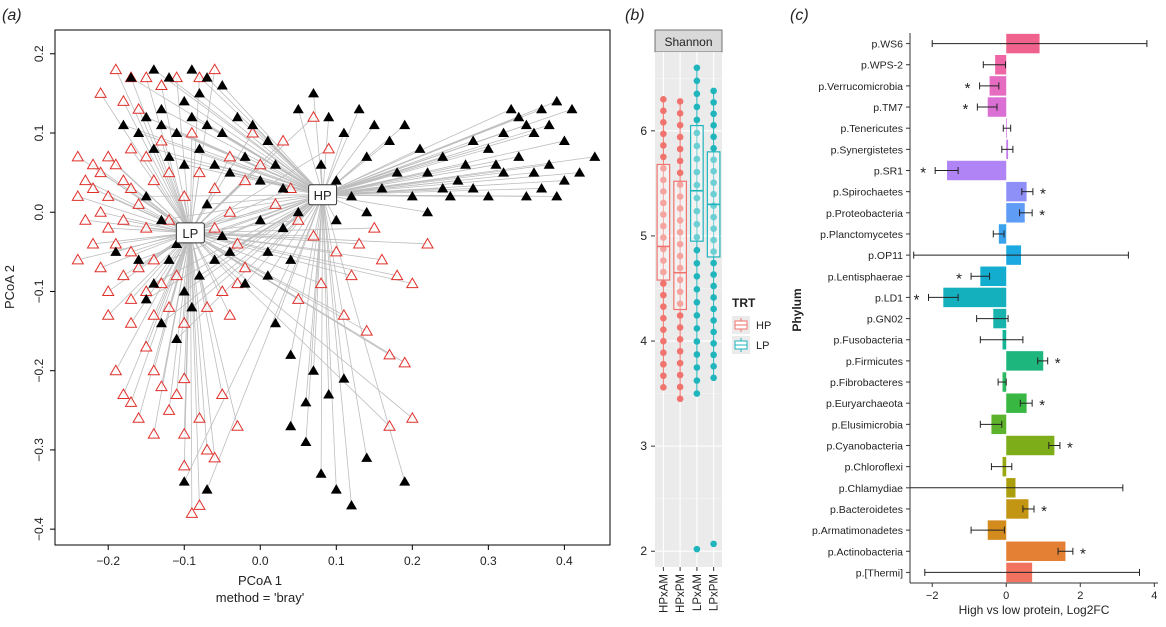 This screenshot has width=1166, height=627. What do you see at coordinates (689, 590) in the screenshot?
I see `shannon-x-ticks: HPxAM HPxPM LPxAM LPxPM` at bounding box center [689, 590].